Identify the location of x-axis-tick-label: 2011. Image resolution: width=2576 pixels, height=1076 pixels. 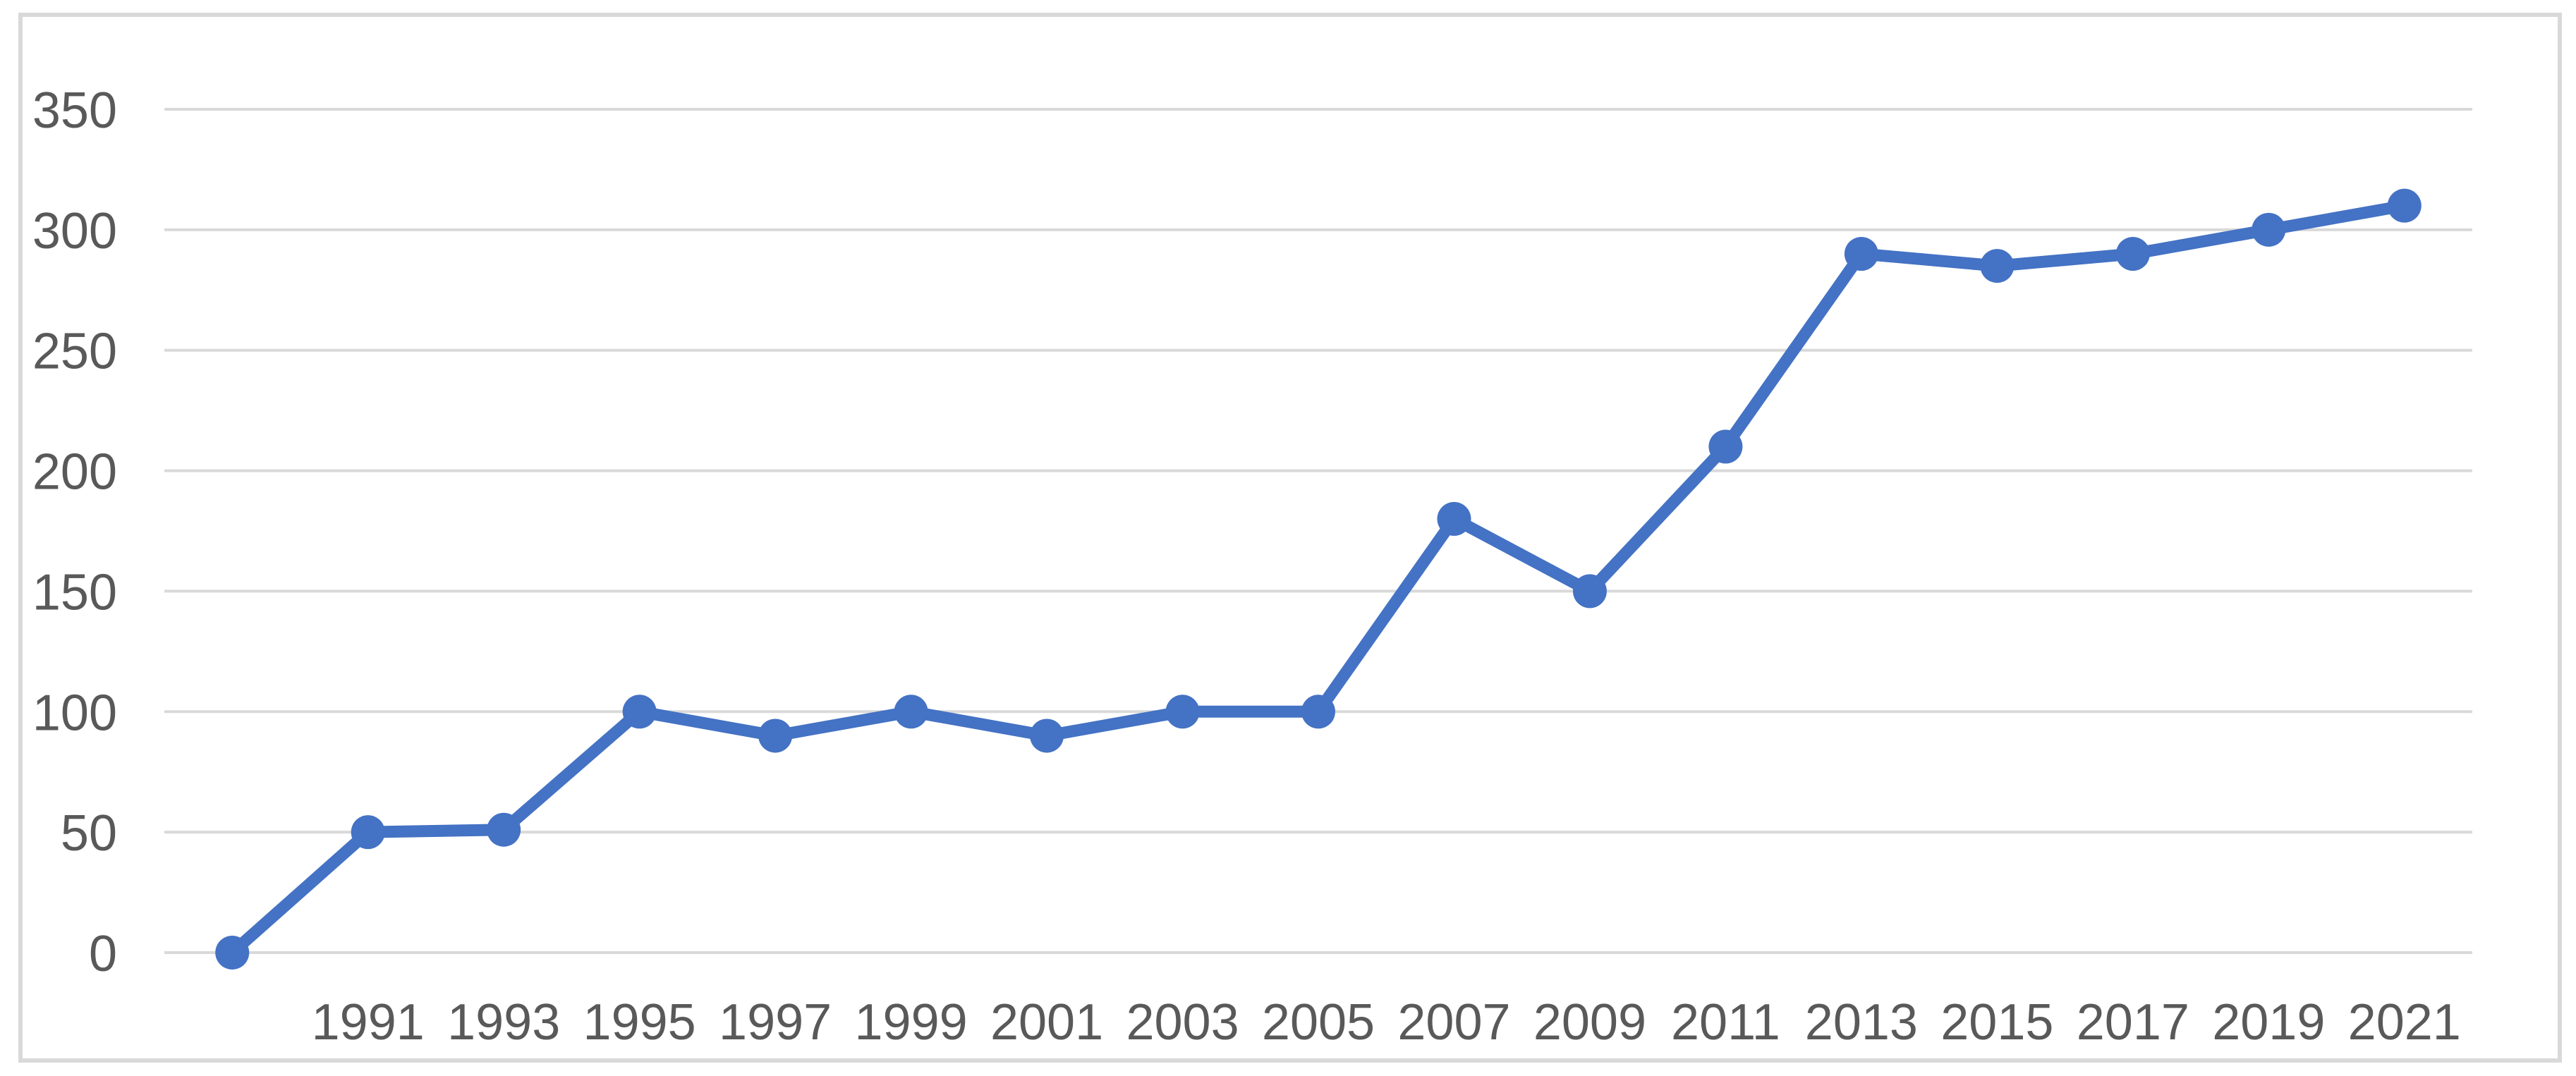
(1726, 1022).